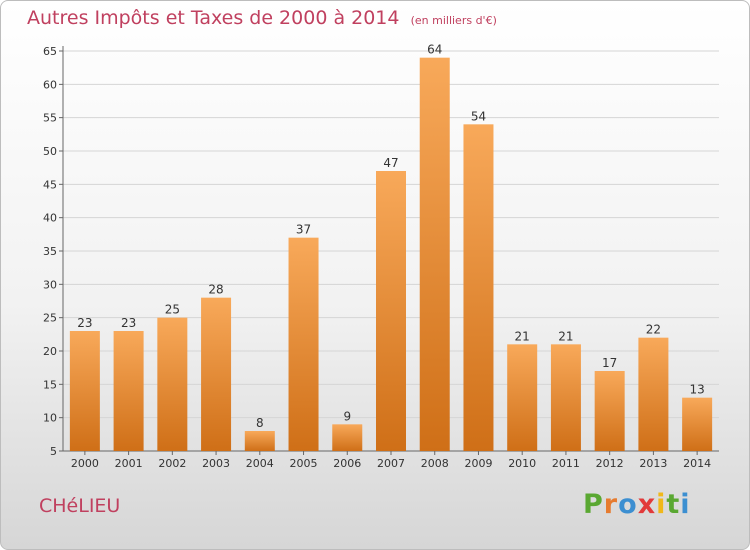 The height and width of the screenshot is (550, 750). What do you see at coordinates (50, 384) in the screenshot?
I see `y-tick-label: 15` at bounding box center [50, 384].